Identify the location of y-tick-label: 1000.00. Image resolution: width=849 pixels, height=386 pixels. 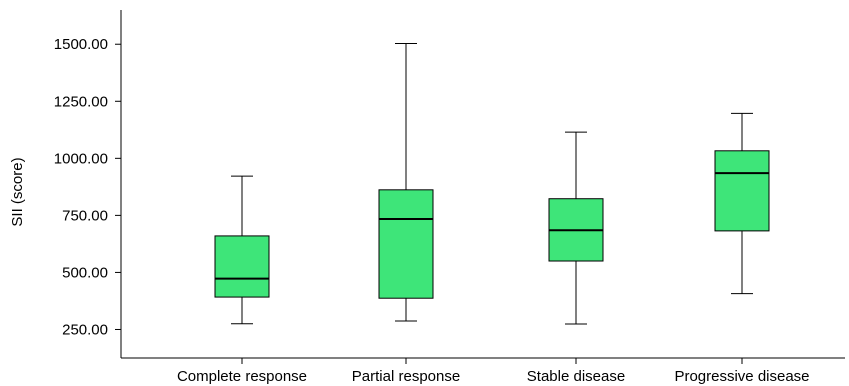
(81, 158).